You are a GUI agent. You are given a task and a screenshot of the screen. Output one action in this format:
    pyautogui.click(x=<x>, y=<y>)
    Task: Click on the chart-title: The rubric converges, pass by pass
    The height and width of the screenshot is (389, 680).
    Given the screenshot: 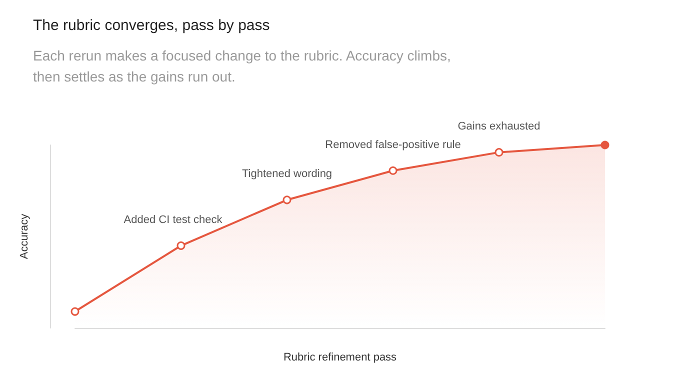 What is the action you would take?
    pyautogui.click(x=151, y=25)
    